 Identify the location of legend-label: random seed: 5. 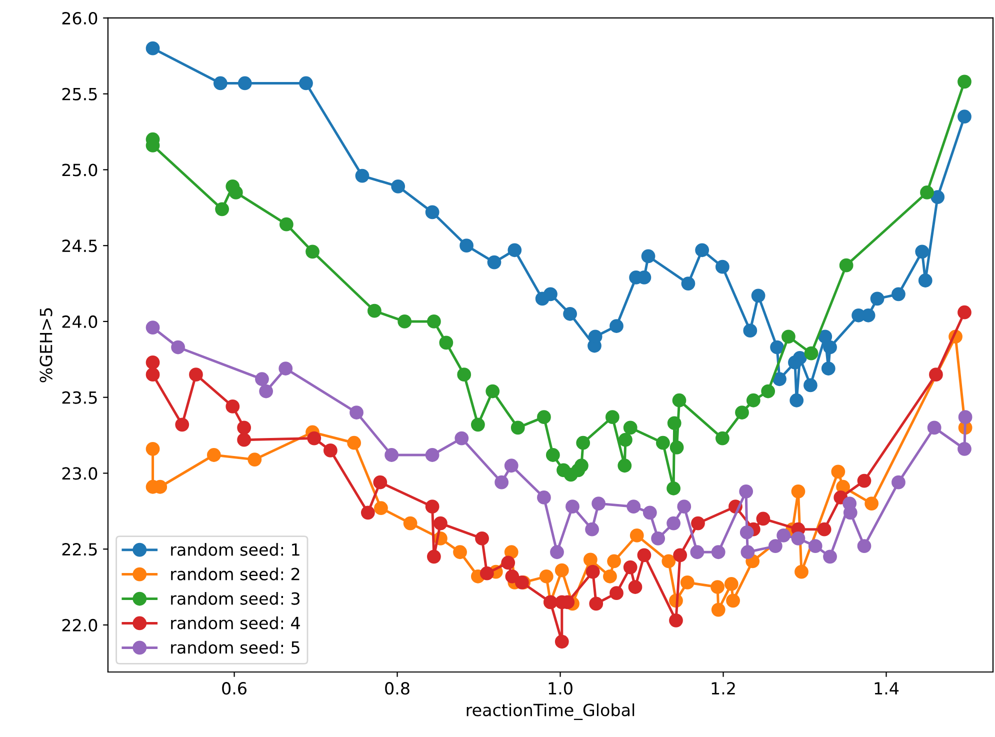
(235, 647).